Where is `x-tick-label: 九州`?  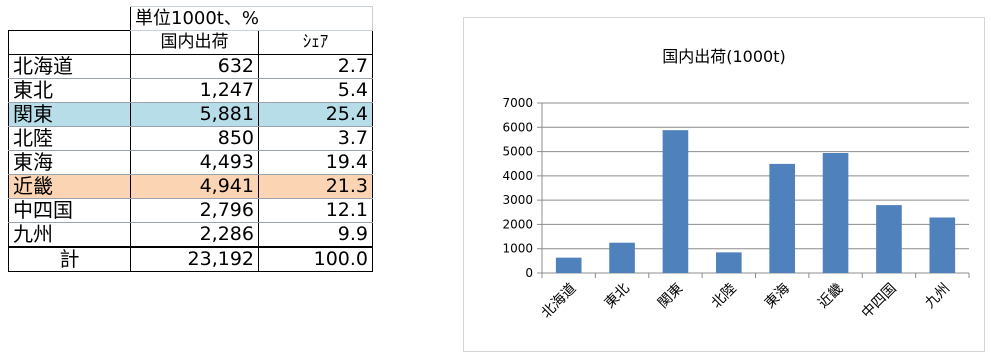 x-tick-label: 九州 is located at coordinates (937, 296).